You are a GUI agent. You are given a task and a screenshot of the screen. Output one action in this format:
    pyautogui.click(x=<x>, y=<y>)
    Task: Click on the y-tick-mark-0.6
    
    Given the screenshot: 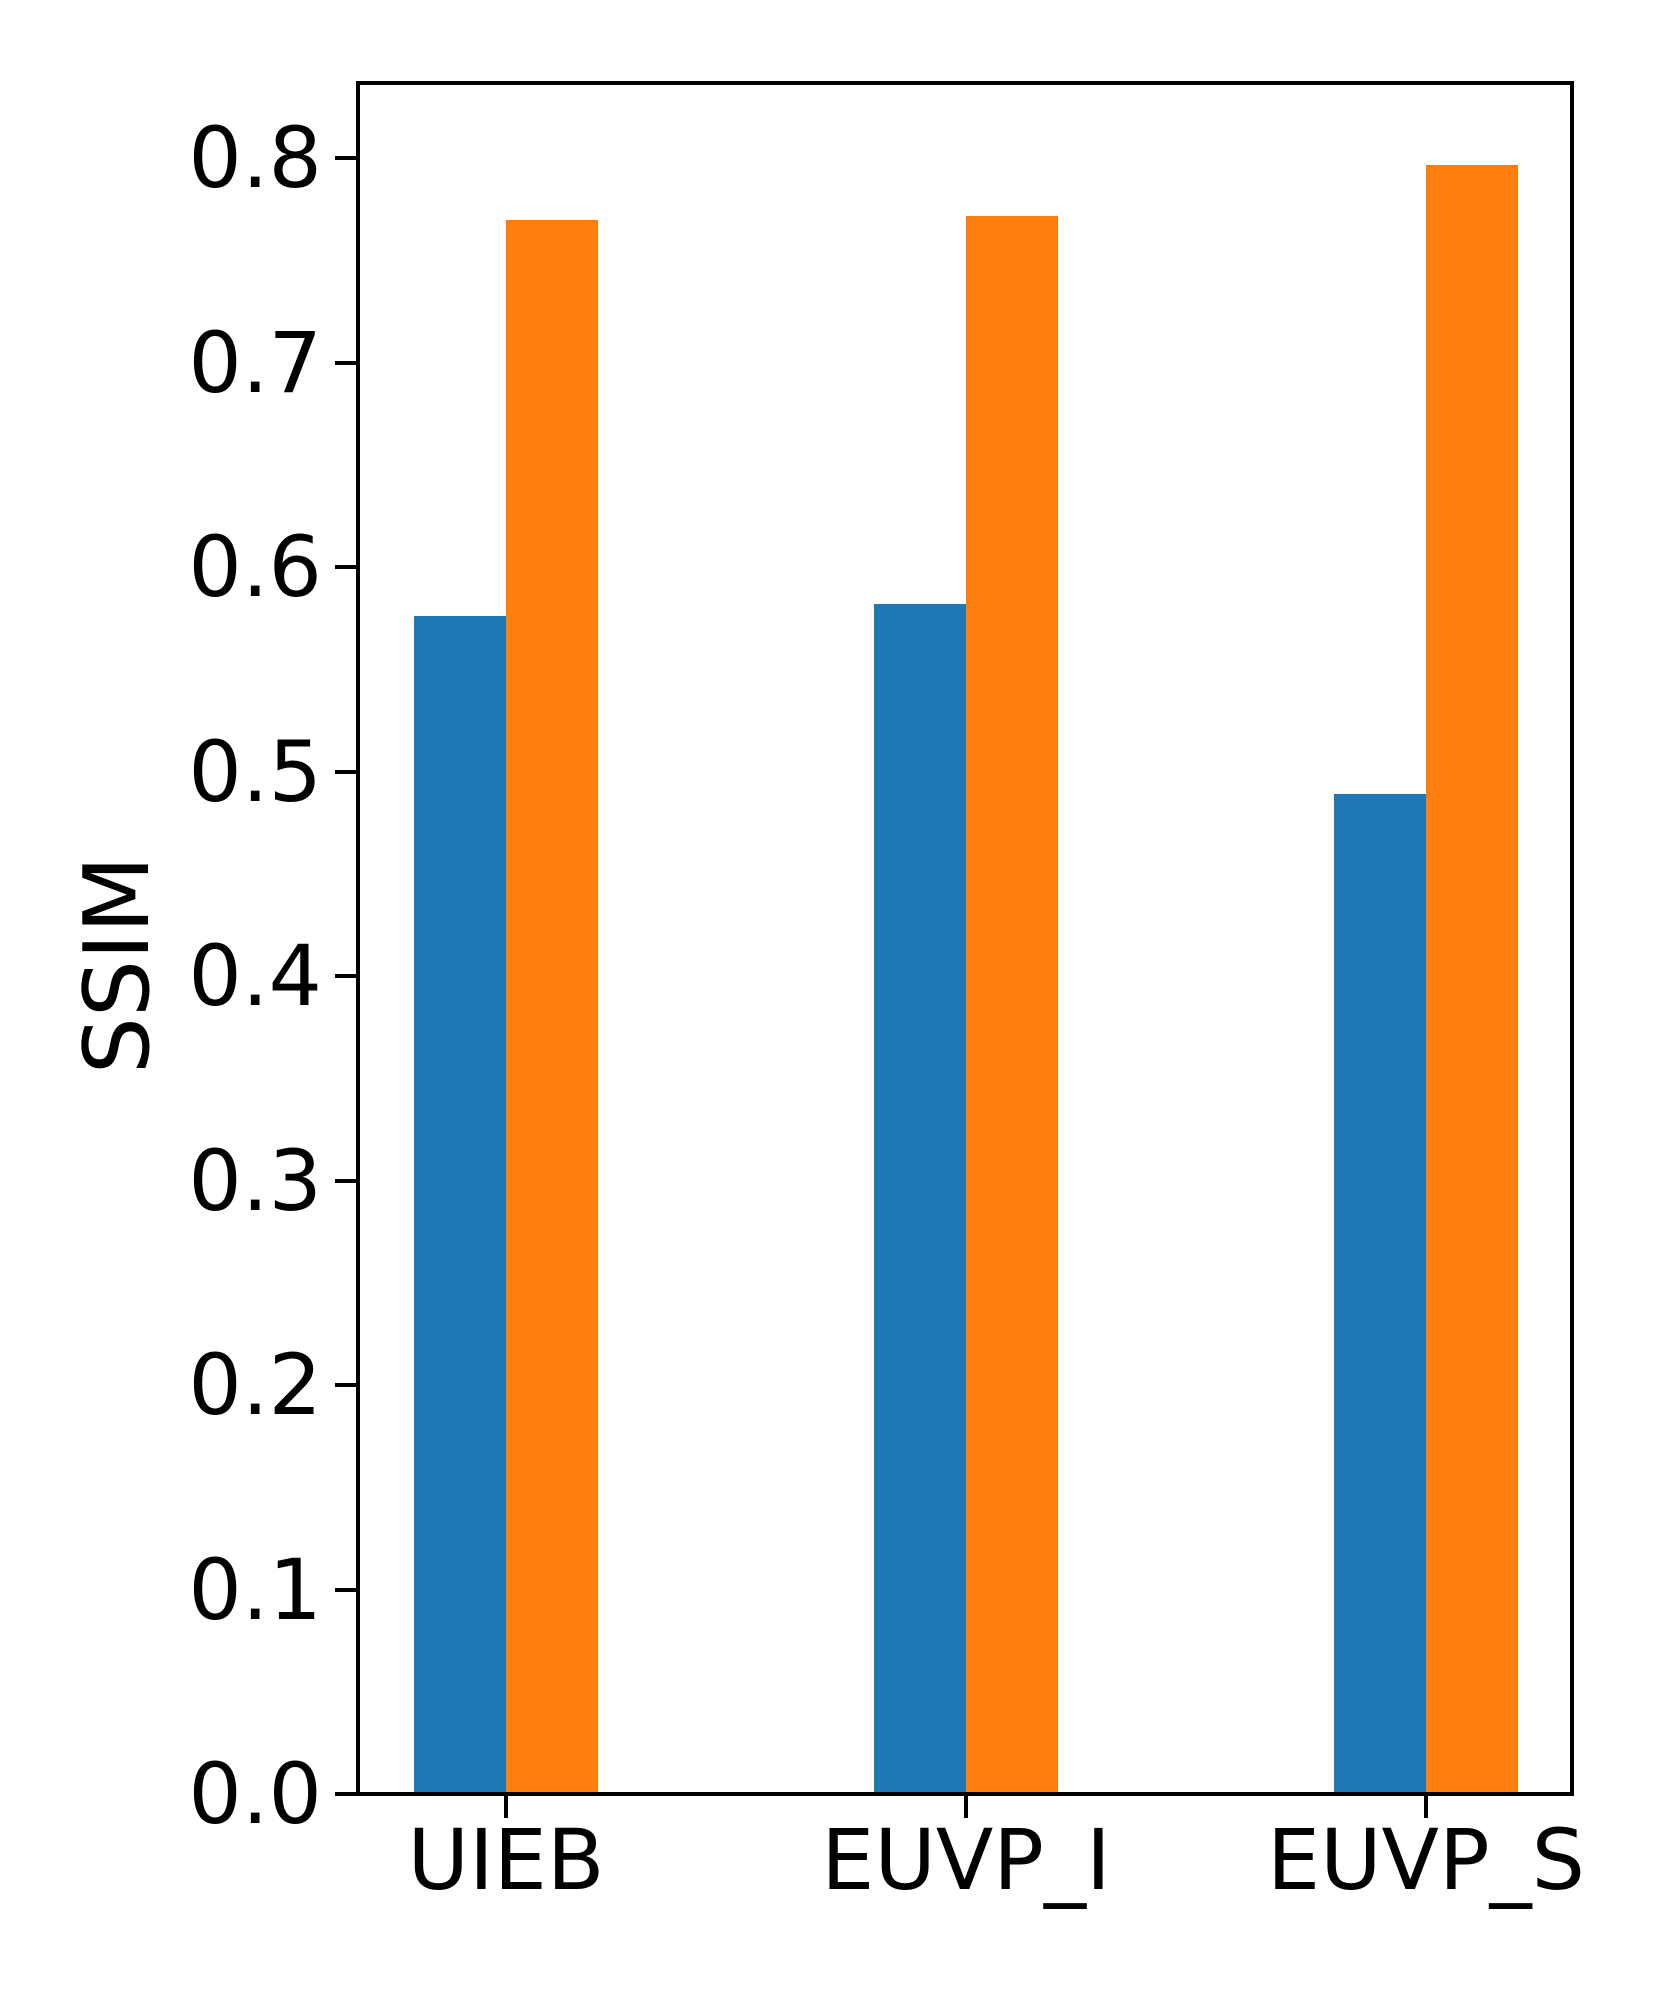 What is the action you would take?
    pyautogui.click(x=345, y=567)
    